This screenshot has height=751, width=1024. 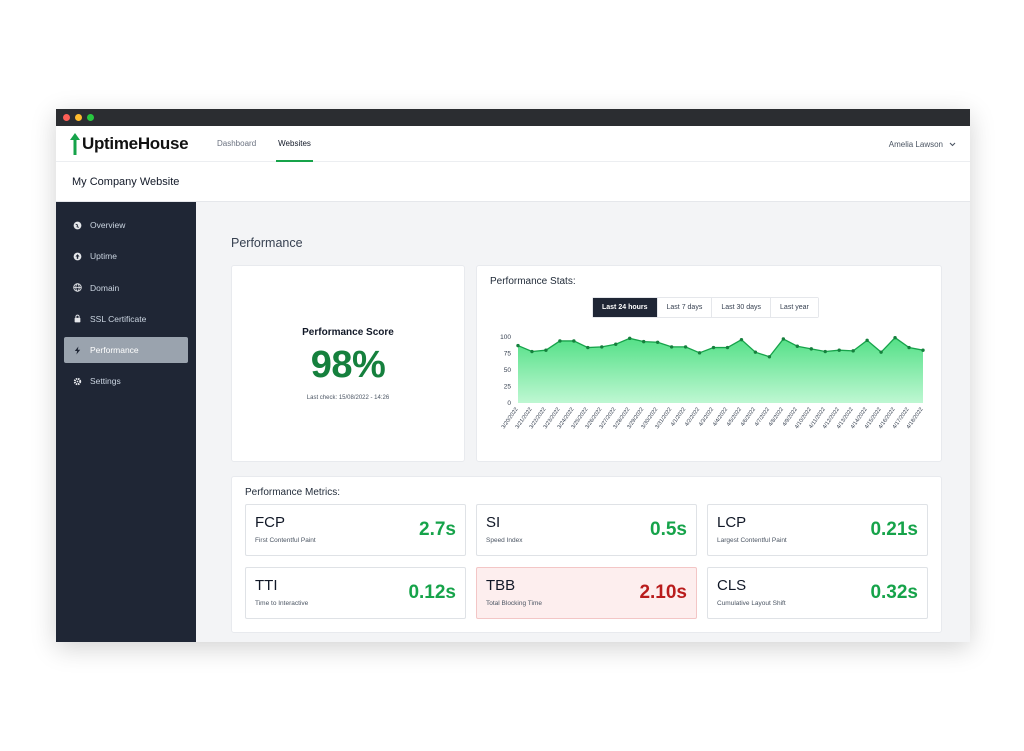 What do you see at coordinates (105, 287) in the screenshot?
I see `sidebar-item-label: Domain` at bounding box center [105, 287].